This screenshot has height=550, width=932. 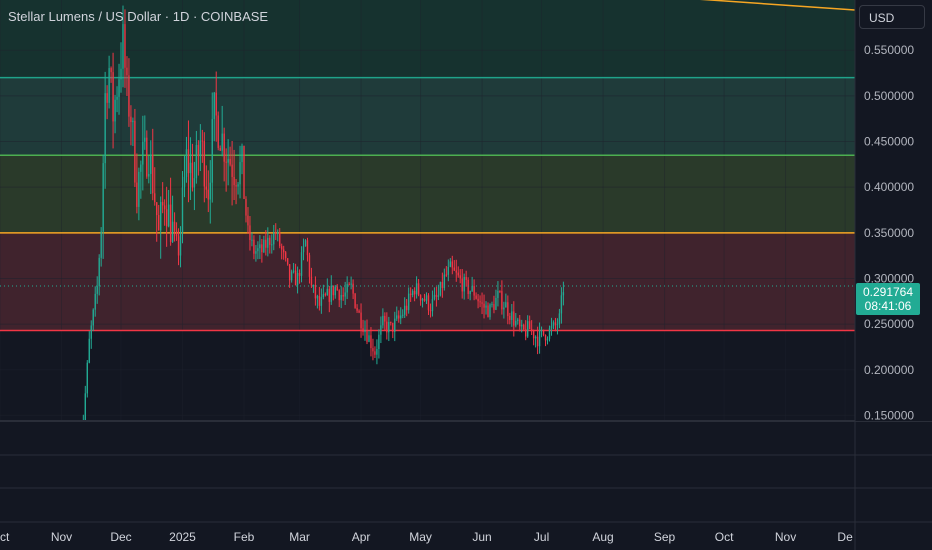 I want to click on time-tick-label: Oct, so click(x=724, y=537).